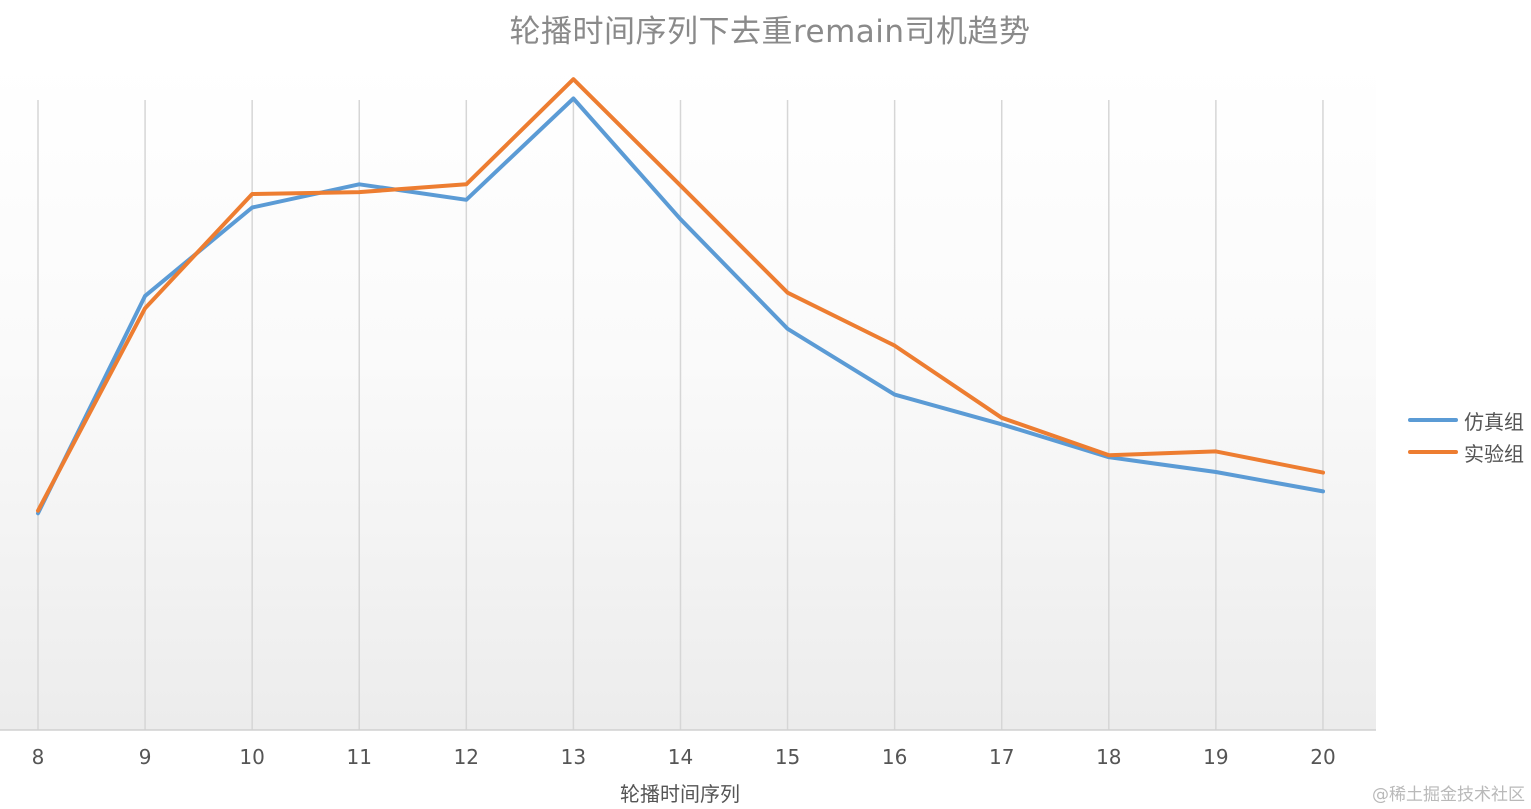 The height and width of the screenshot is (809, 1531). Describe the element at coordinates (466, 757) in the screenshot. I see `x-tick-label-12: 12` at that location.